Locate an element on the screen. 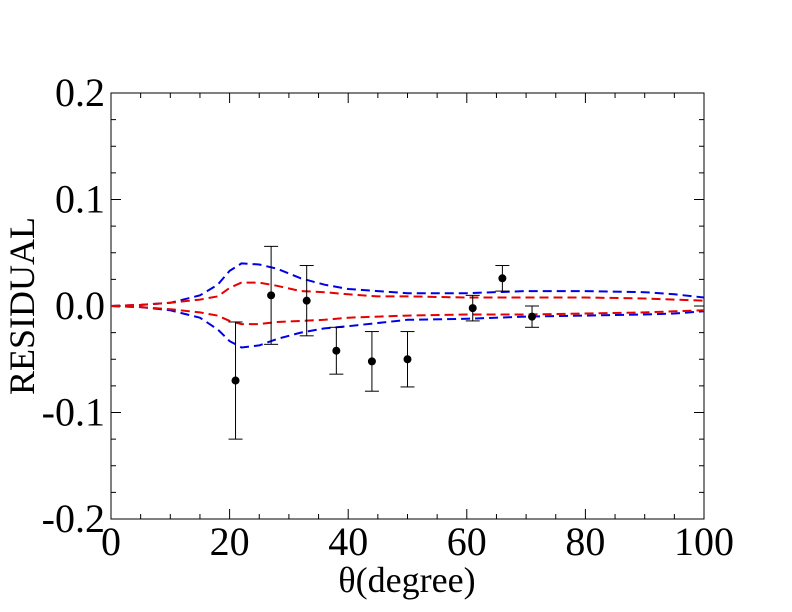 The width and height of the screenshot is (792, 612). y-tick-label: 0.0 is located at coordinates (80, 305).